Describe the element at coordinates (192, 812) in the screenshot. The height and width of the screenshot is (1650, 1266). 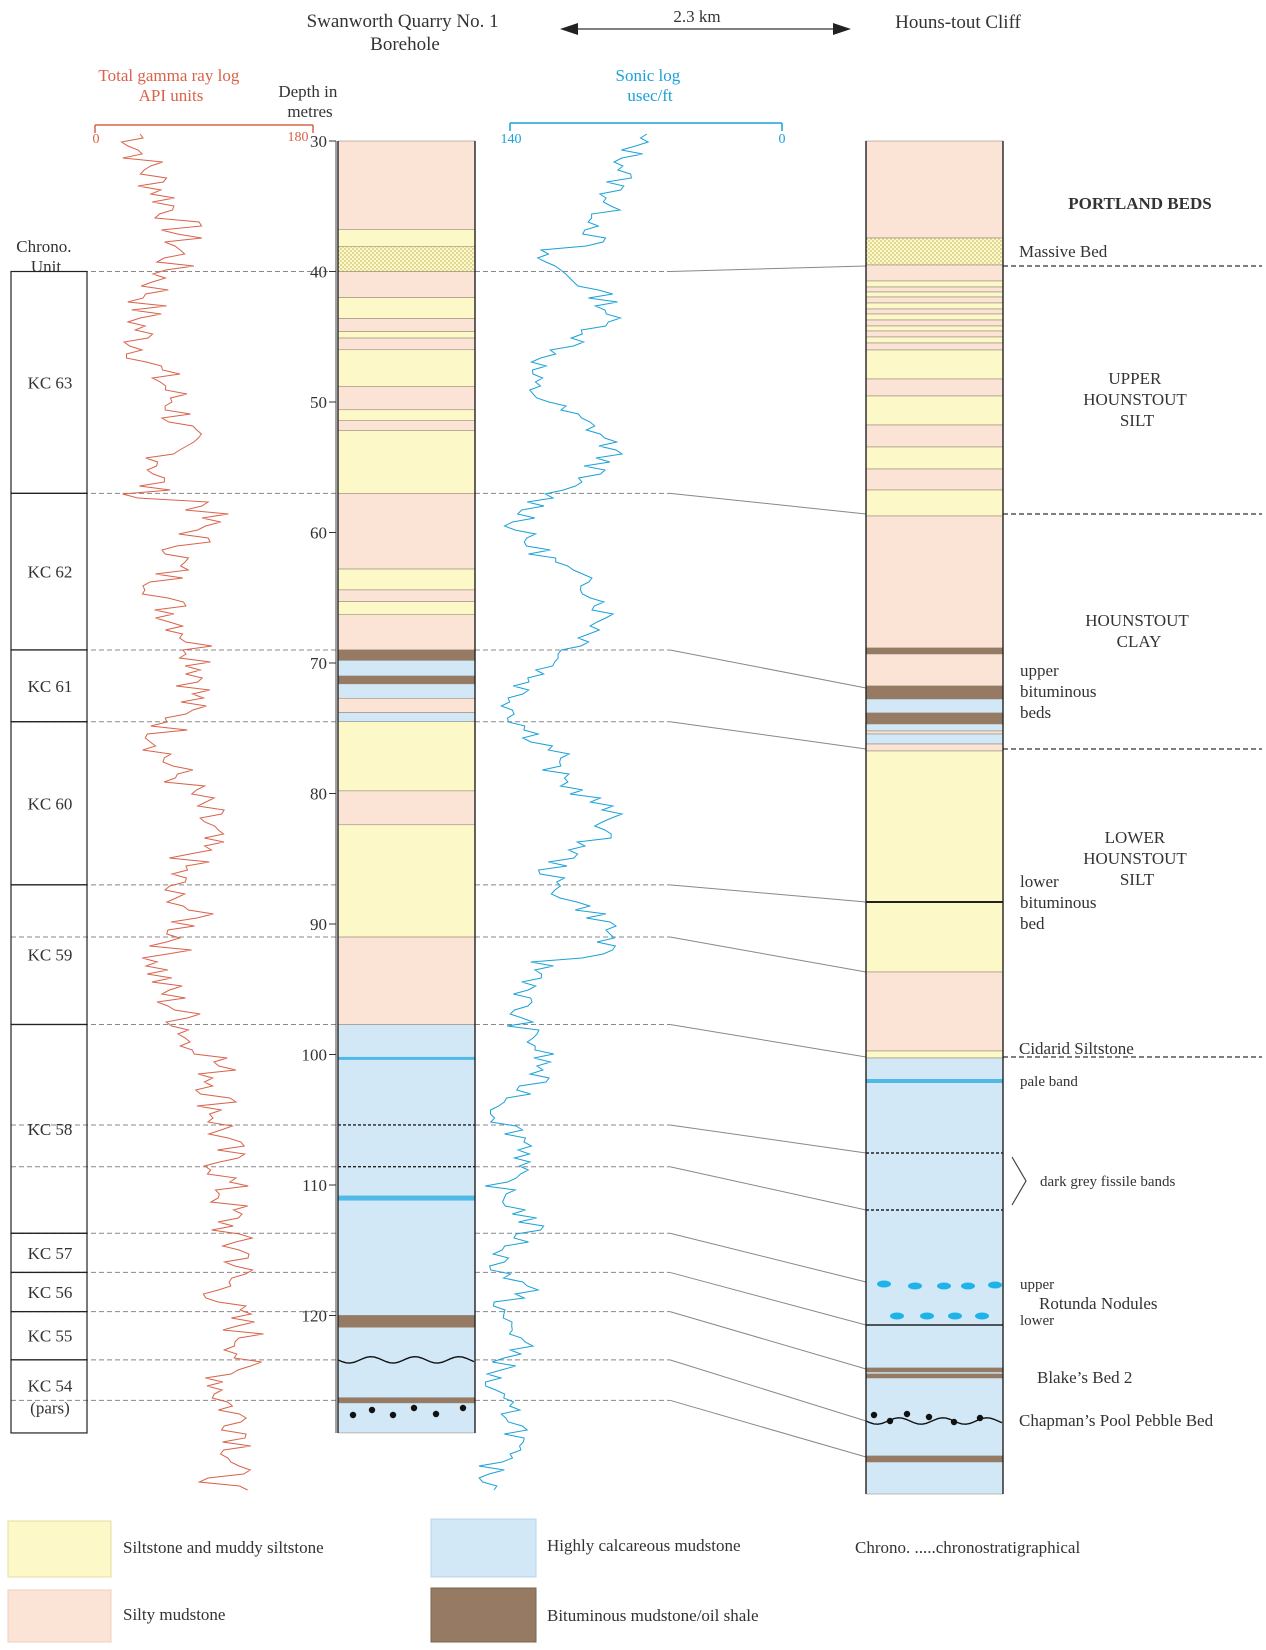
I see `gamma-trace` at that location.